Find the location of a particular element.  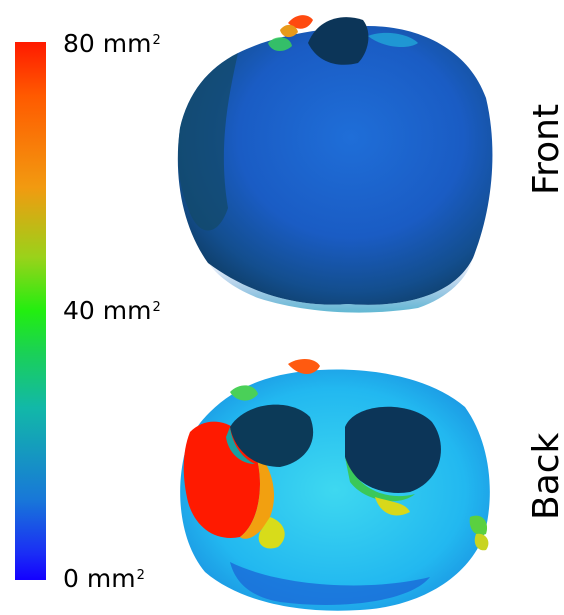

colorbar-max-label: 80 mm2 is located at coordinates (112, 44).